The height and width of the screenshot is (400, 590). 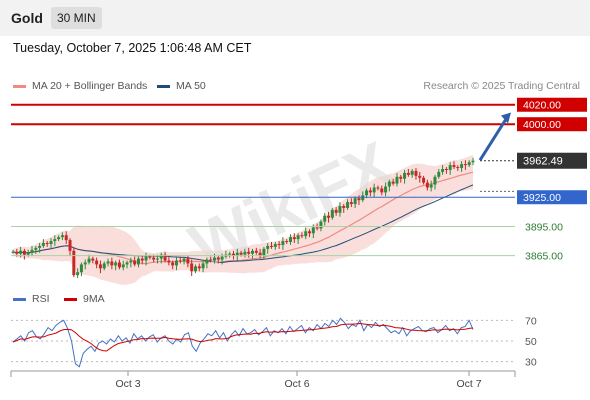 I want to click on legend-item-ma20: MA 20 + Bollinger Bands, so click(x=80, y=86).